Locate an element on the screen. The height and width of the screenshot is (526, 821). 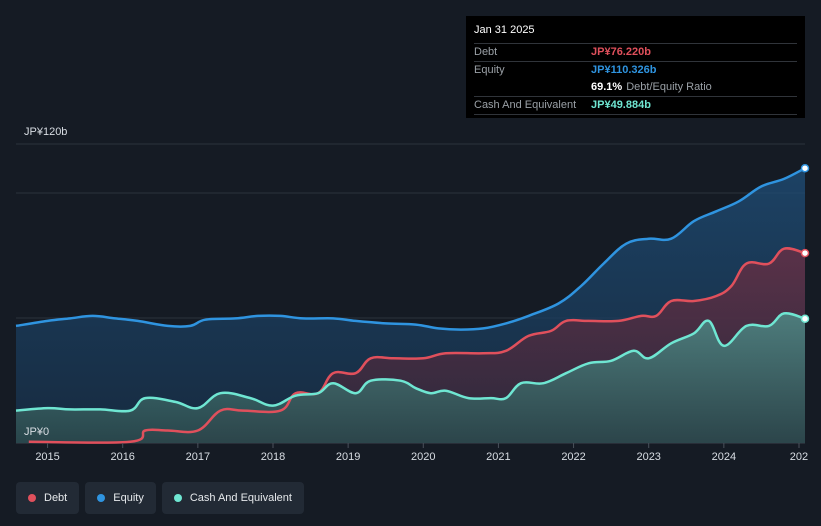
legend-item-debt: Debt is located at coordinates (48, 498).